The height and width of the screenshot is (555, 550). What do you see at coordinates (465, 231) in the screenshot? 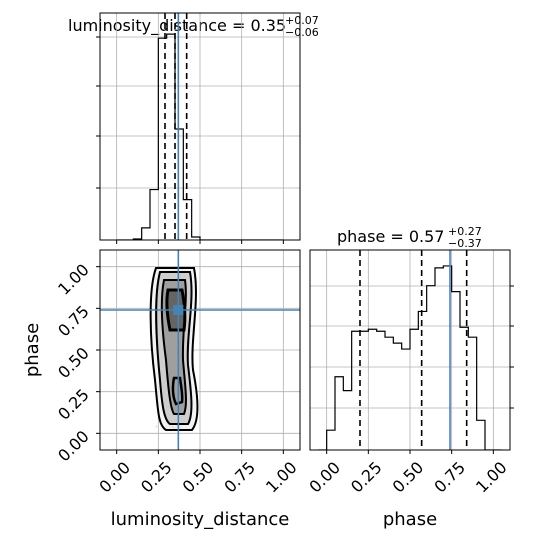
I see `title-phase-plus: +0.27` at bounding box center [465, 231].